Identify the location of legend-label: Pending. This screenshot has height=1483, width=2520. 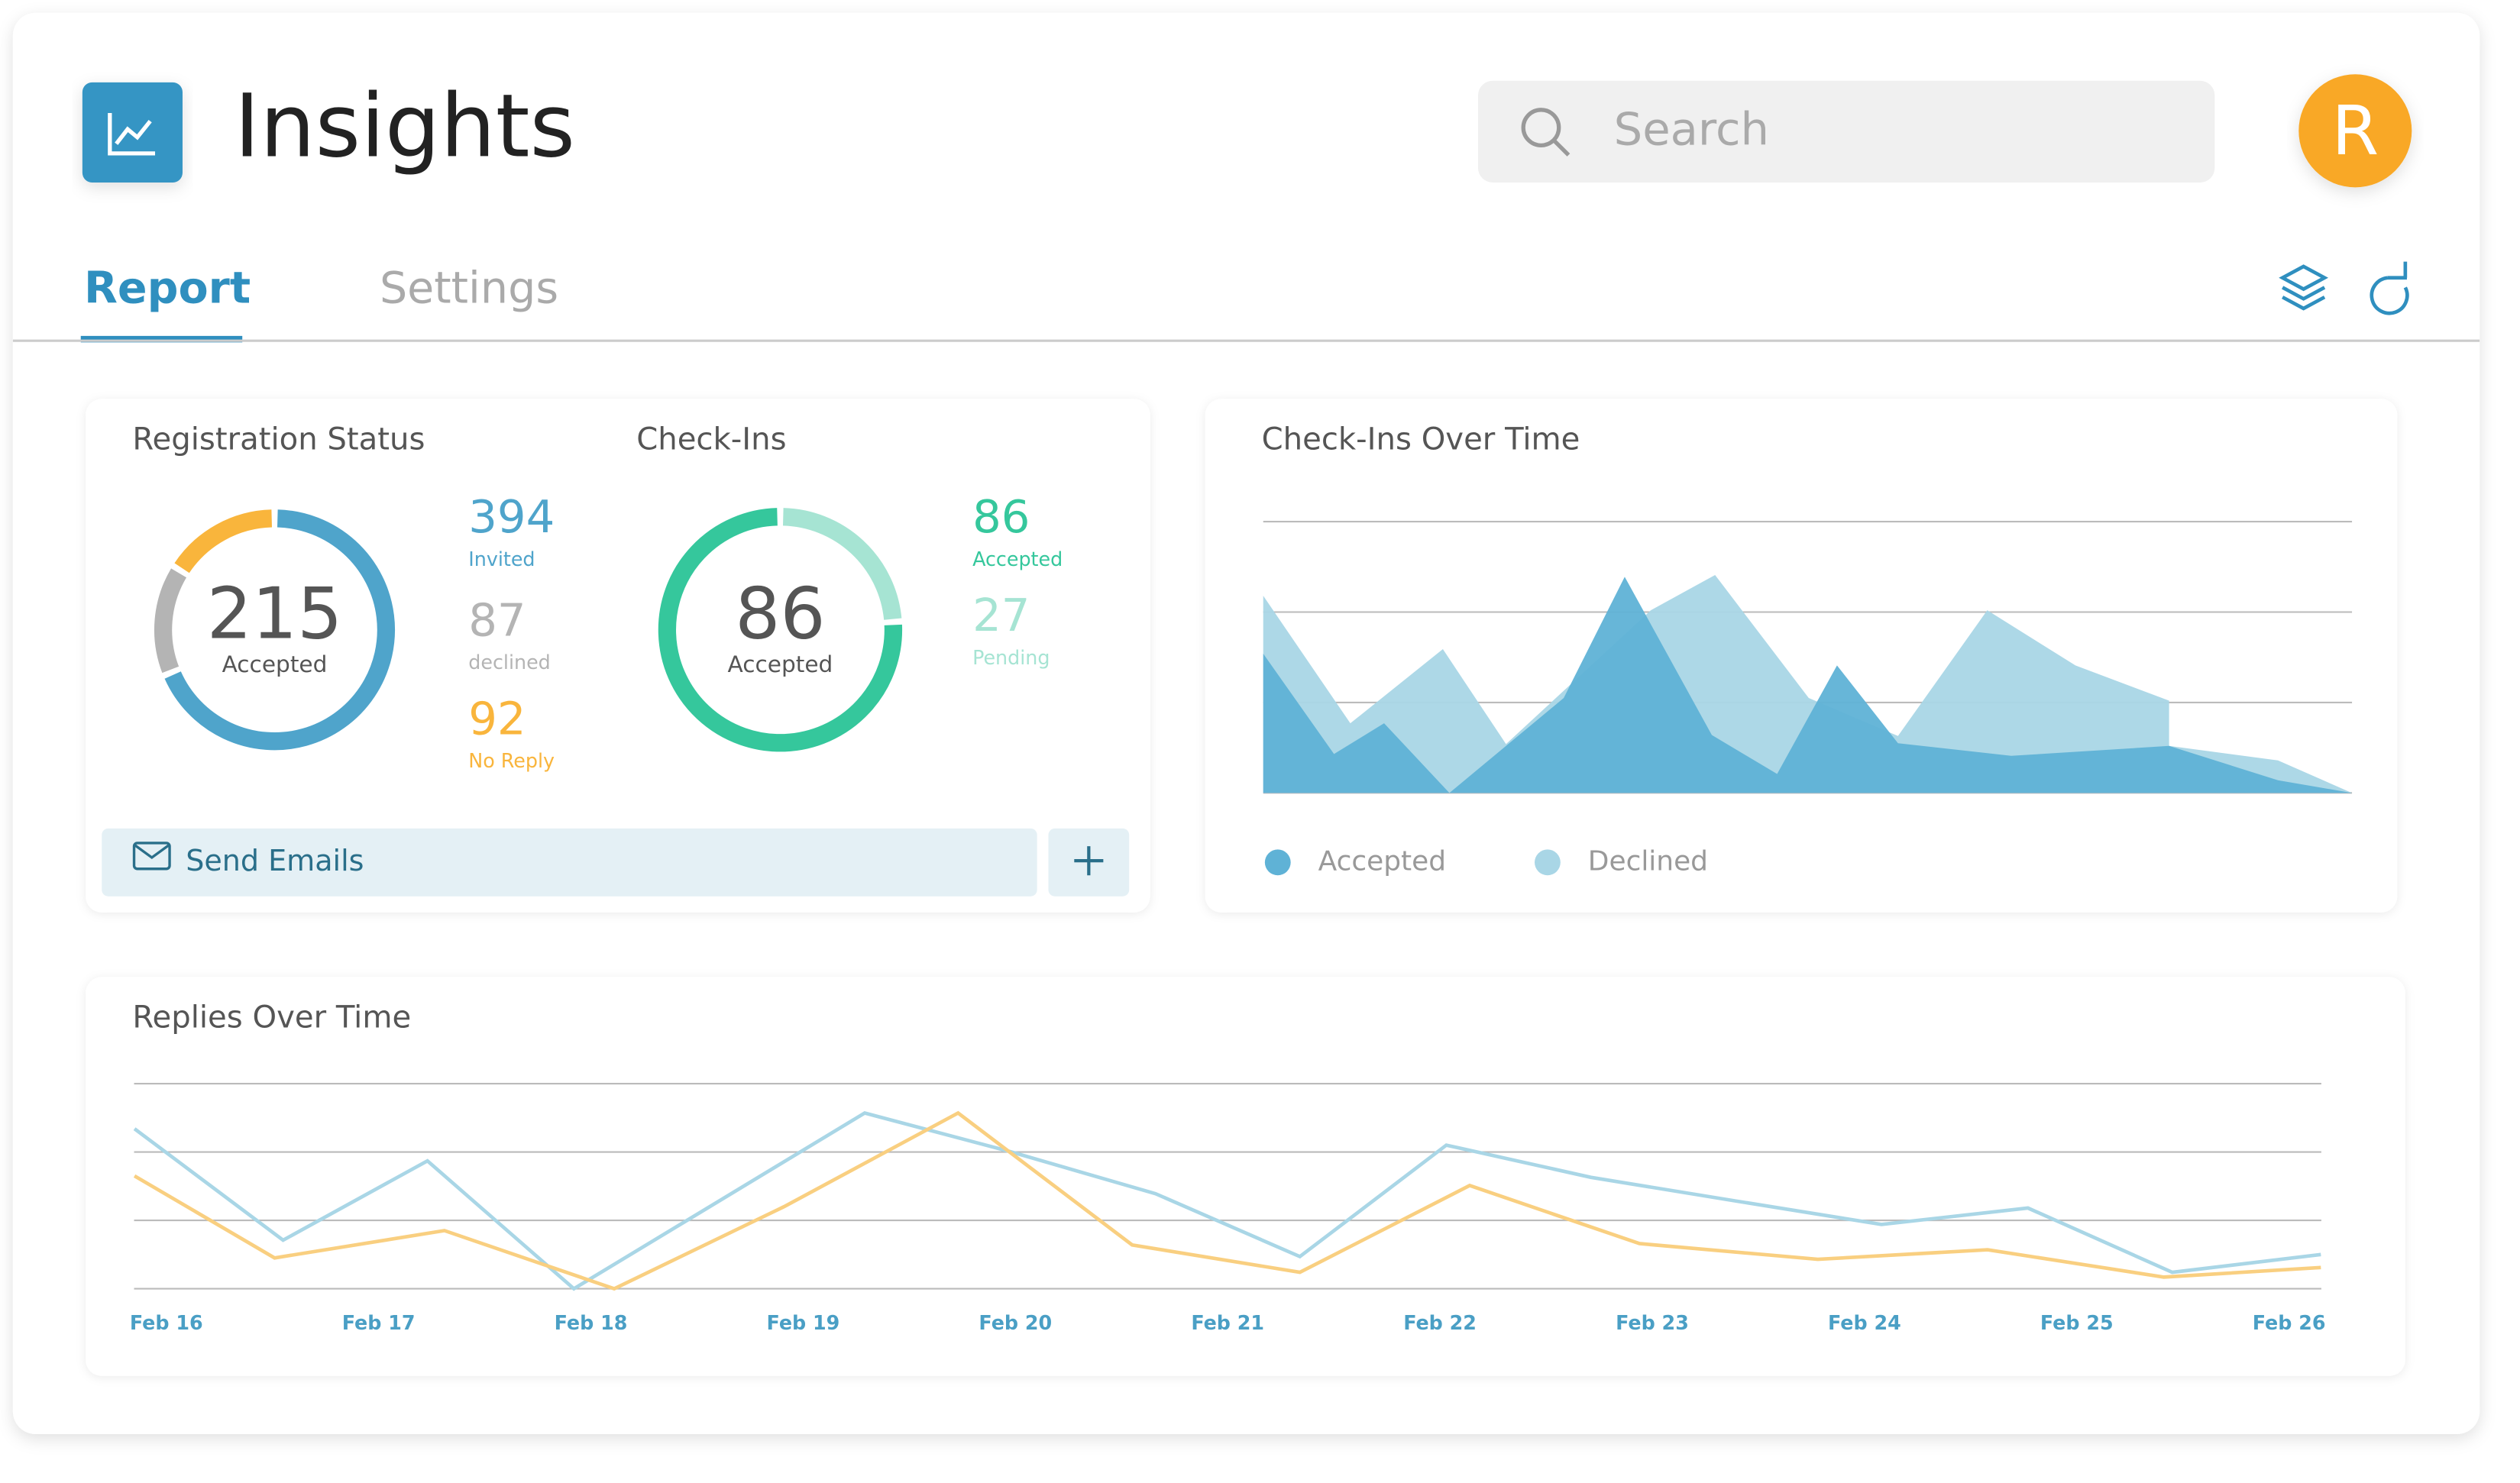
(1011, 657).